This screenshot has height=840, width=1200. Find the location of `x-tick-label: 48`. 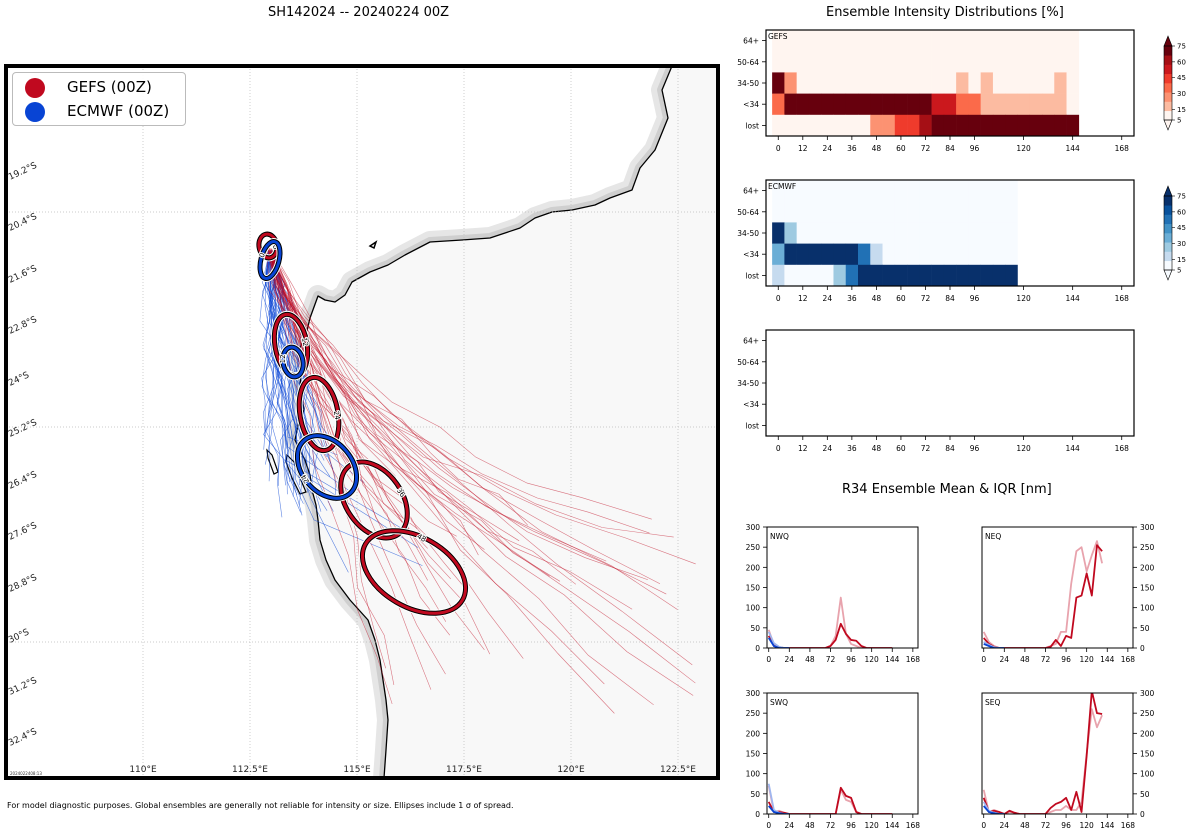

x-tick-label: 48 is located at coordinates (877, 298).